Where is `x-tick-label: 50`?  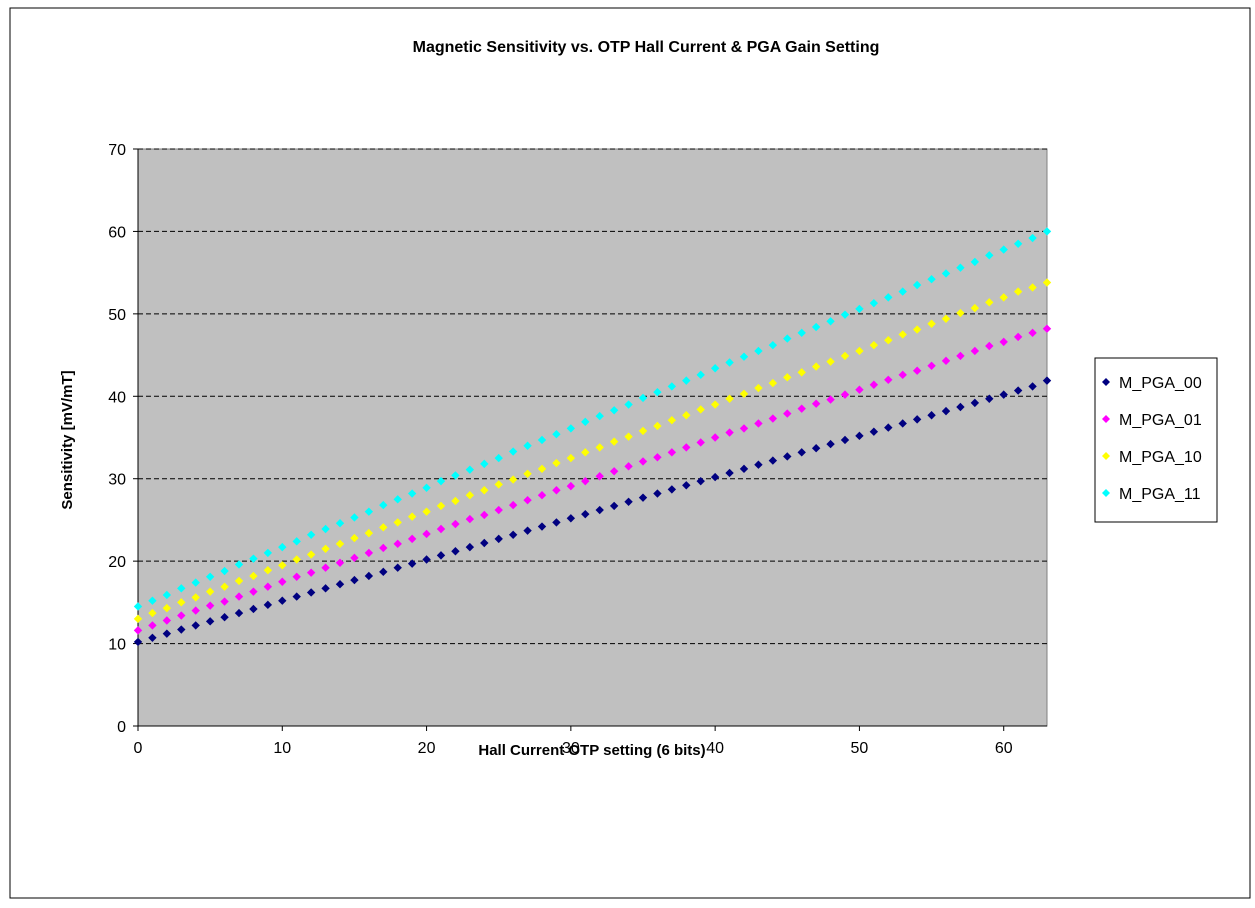 x-tick-label: 50 is located at coordinates (860, 748).